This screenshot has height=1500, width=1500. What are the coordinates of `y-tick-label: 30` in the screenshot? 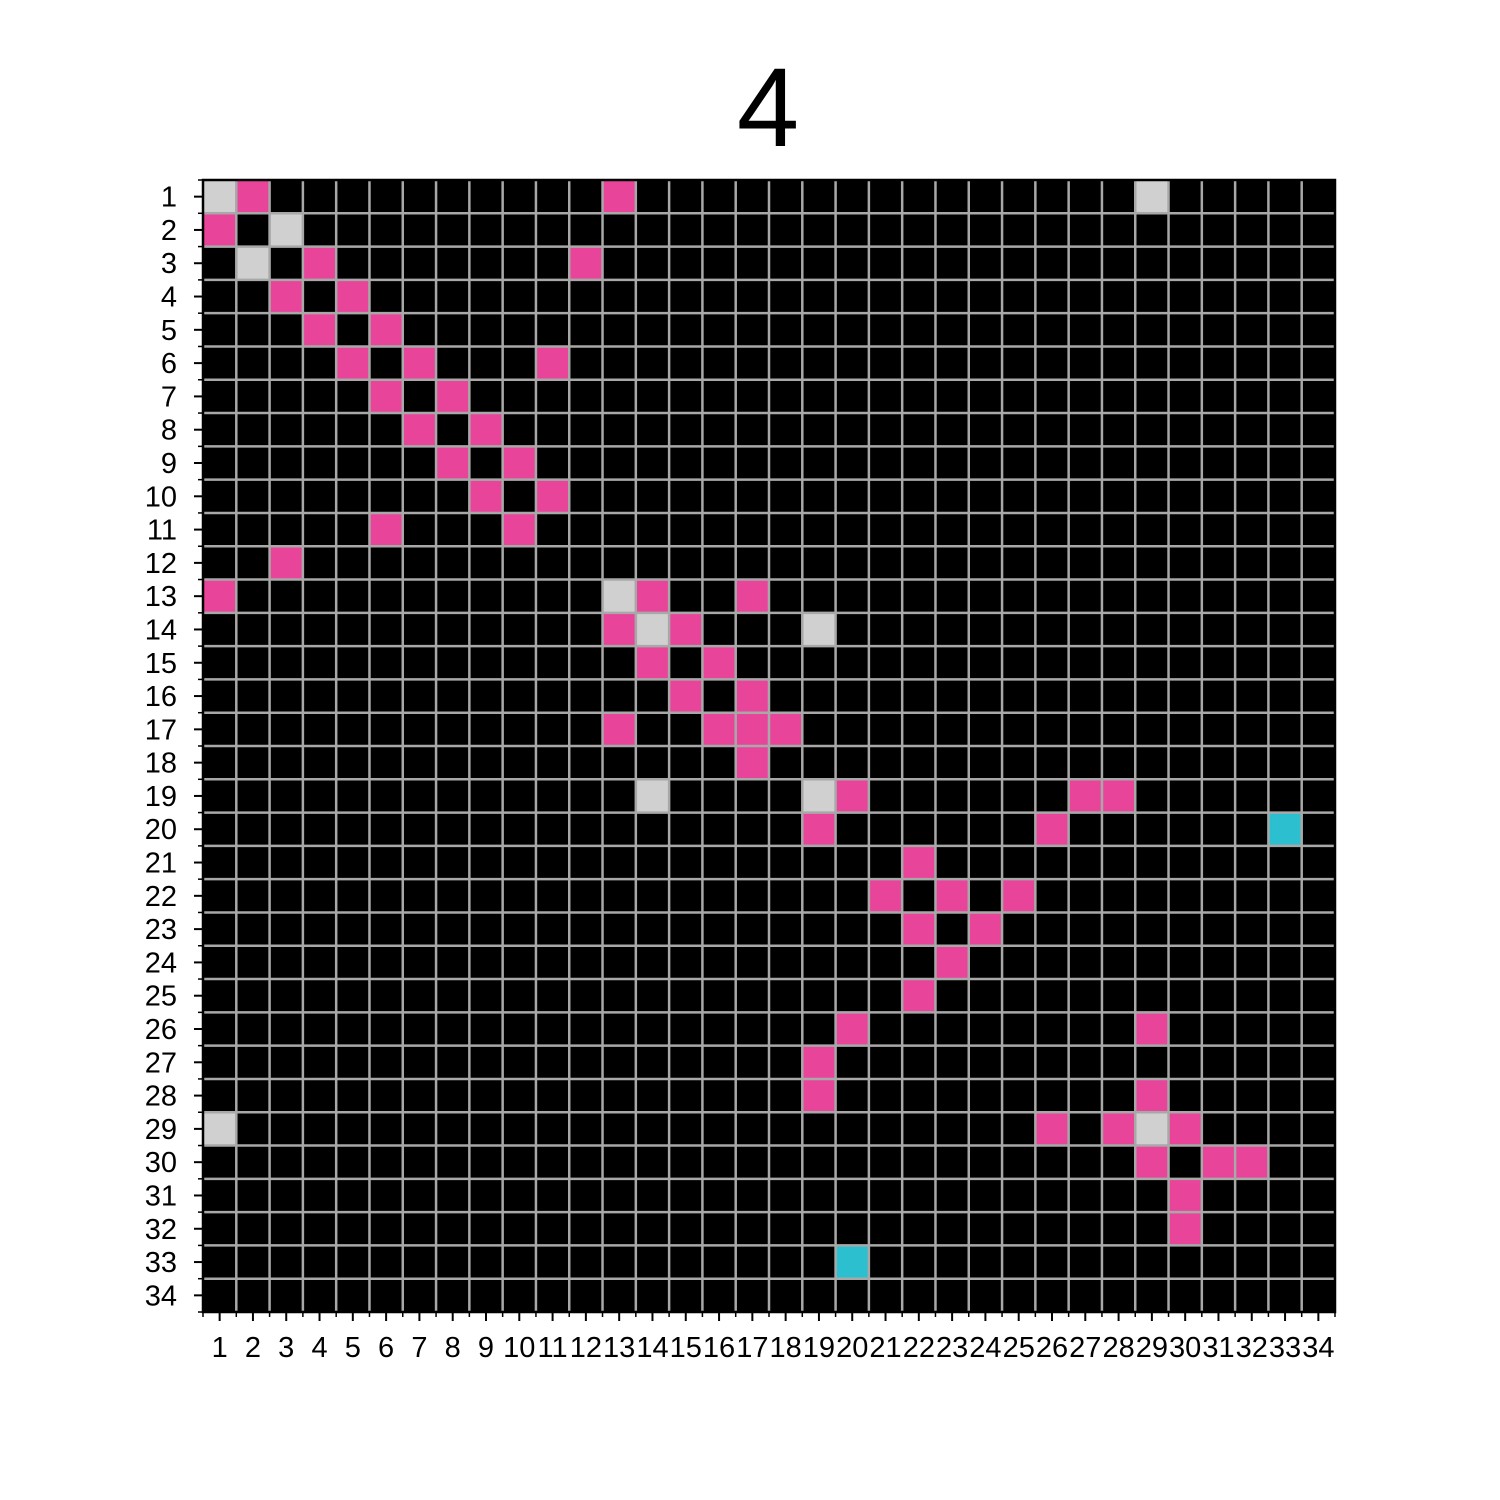 It's located at (161, 1163).